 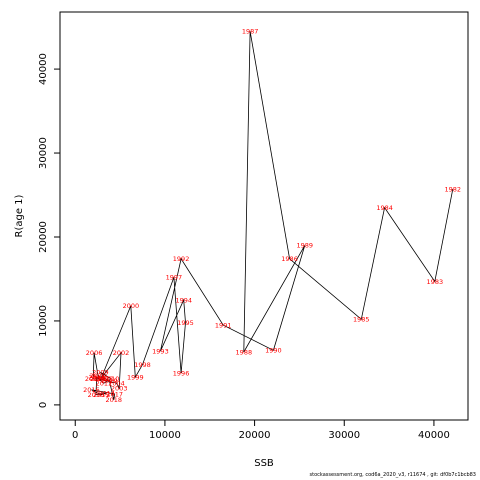 What do you see at coordinates (106, 393) in the screenshot?
I see `point-label-2014: 2014` at bounding box center [106, 393].